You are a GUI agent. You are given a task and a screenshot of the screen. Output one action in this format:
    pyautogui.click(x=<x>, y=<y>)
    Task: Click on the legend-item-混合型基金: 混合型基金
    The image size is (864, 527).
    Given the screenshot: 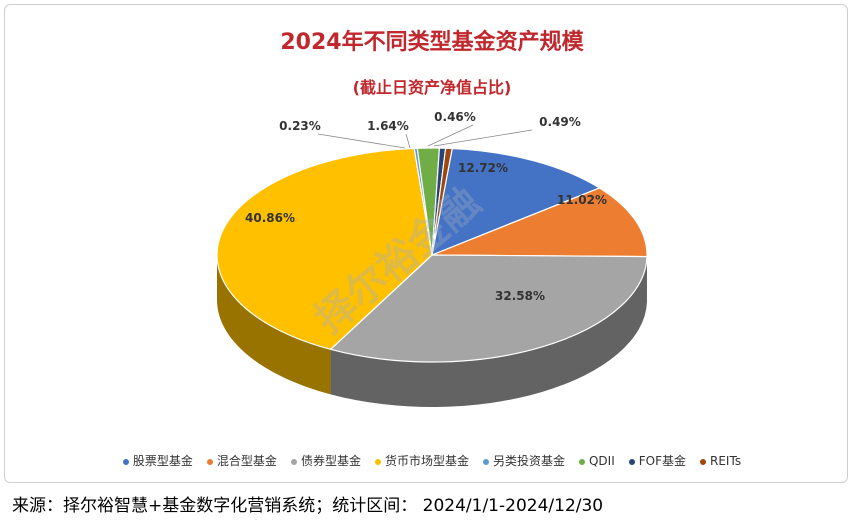 What is the action you would take?
    pyautogui.click(x=241, y=460)
    